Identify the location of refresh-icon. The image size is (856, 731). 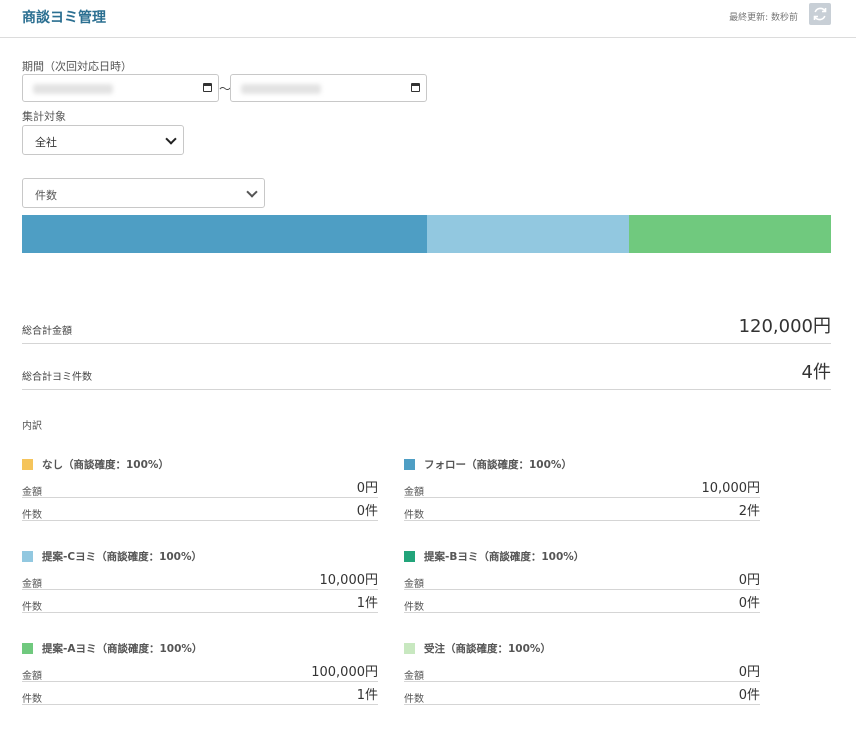
(820, 14).